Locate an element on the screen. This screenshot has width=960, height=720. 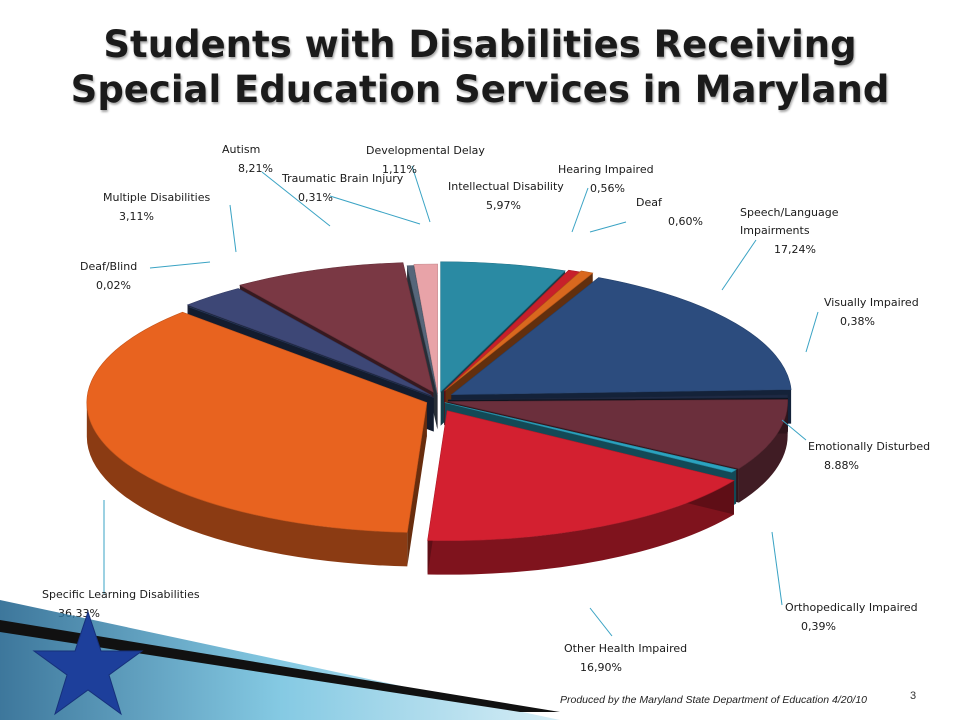
slice-value: 5,97% is located at coordinates (503, 205).